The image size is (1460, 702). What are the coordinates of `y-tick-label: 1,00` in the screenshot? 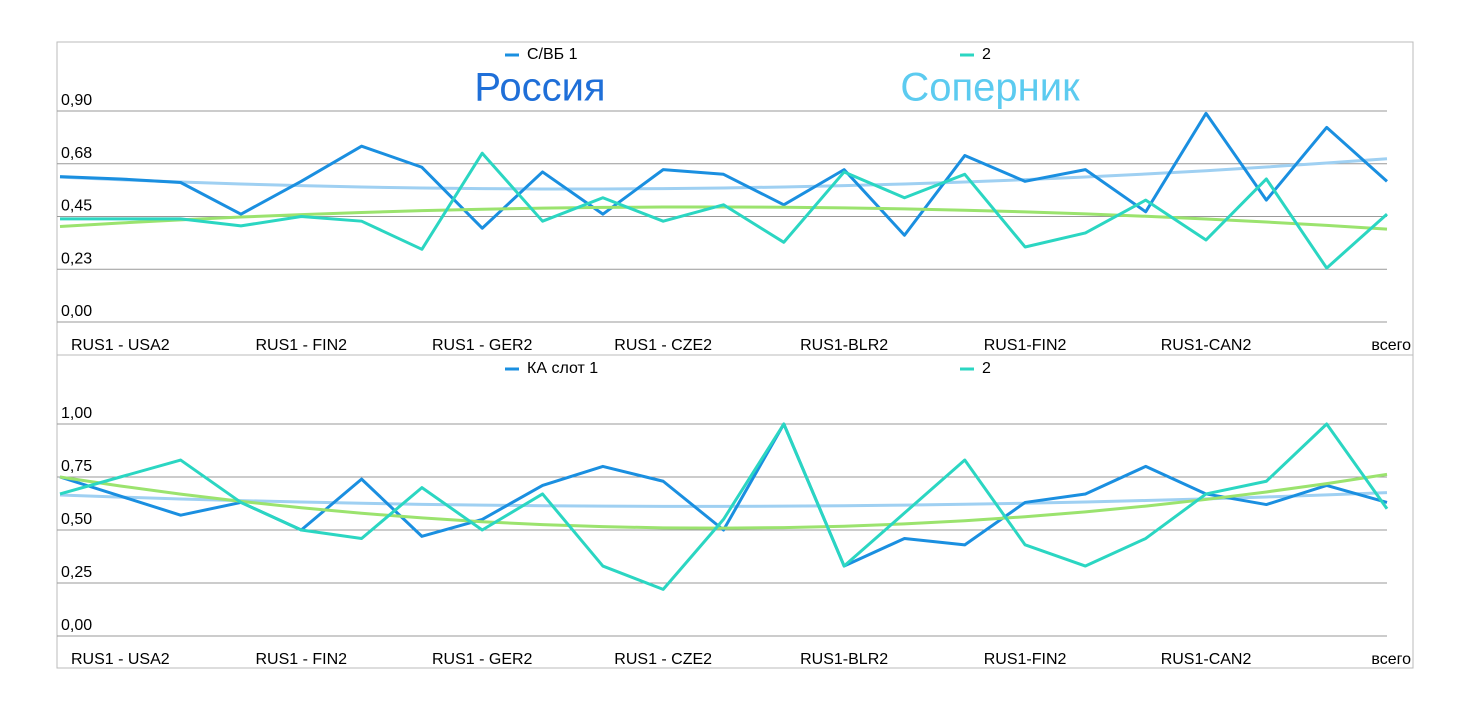 It's located at (76, 413).